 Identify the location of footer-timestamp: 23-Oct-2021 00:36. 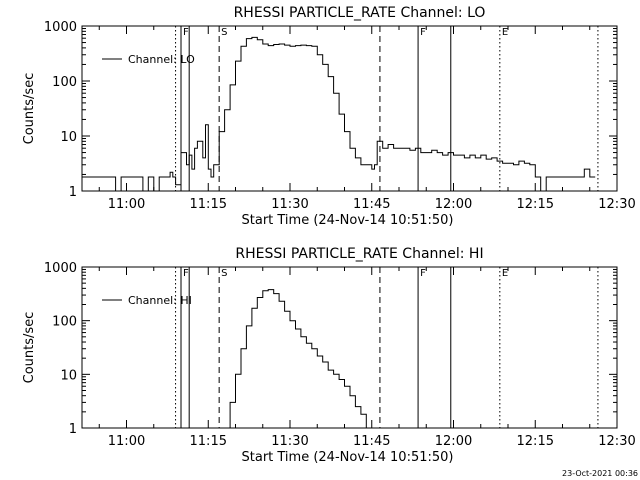
(600, 473).